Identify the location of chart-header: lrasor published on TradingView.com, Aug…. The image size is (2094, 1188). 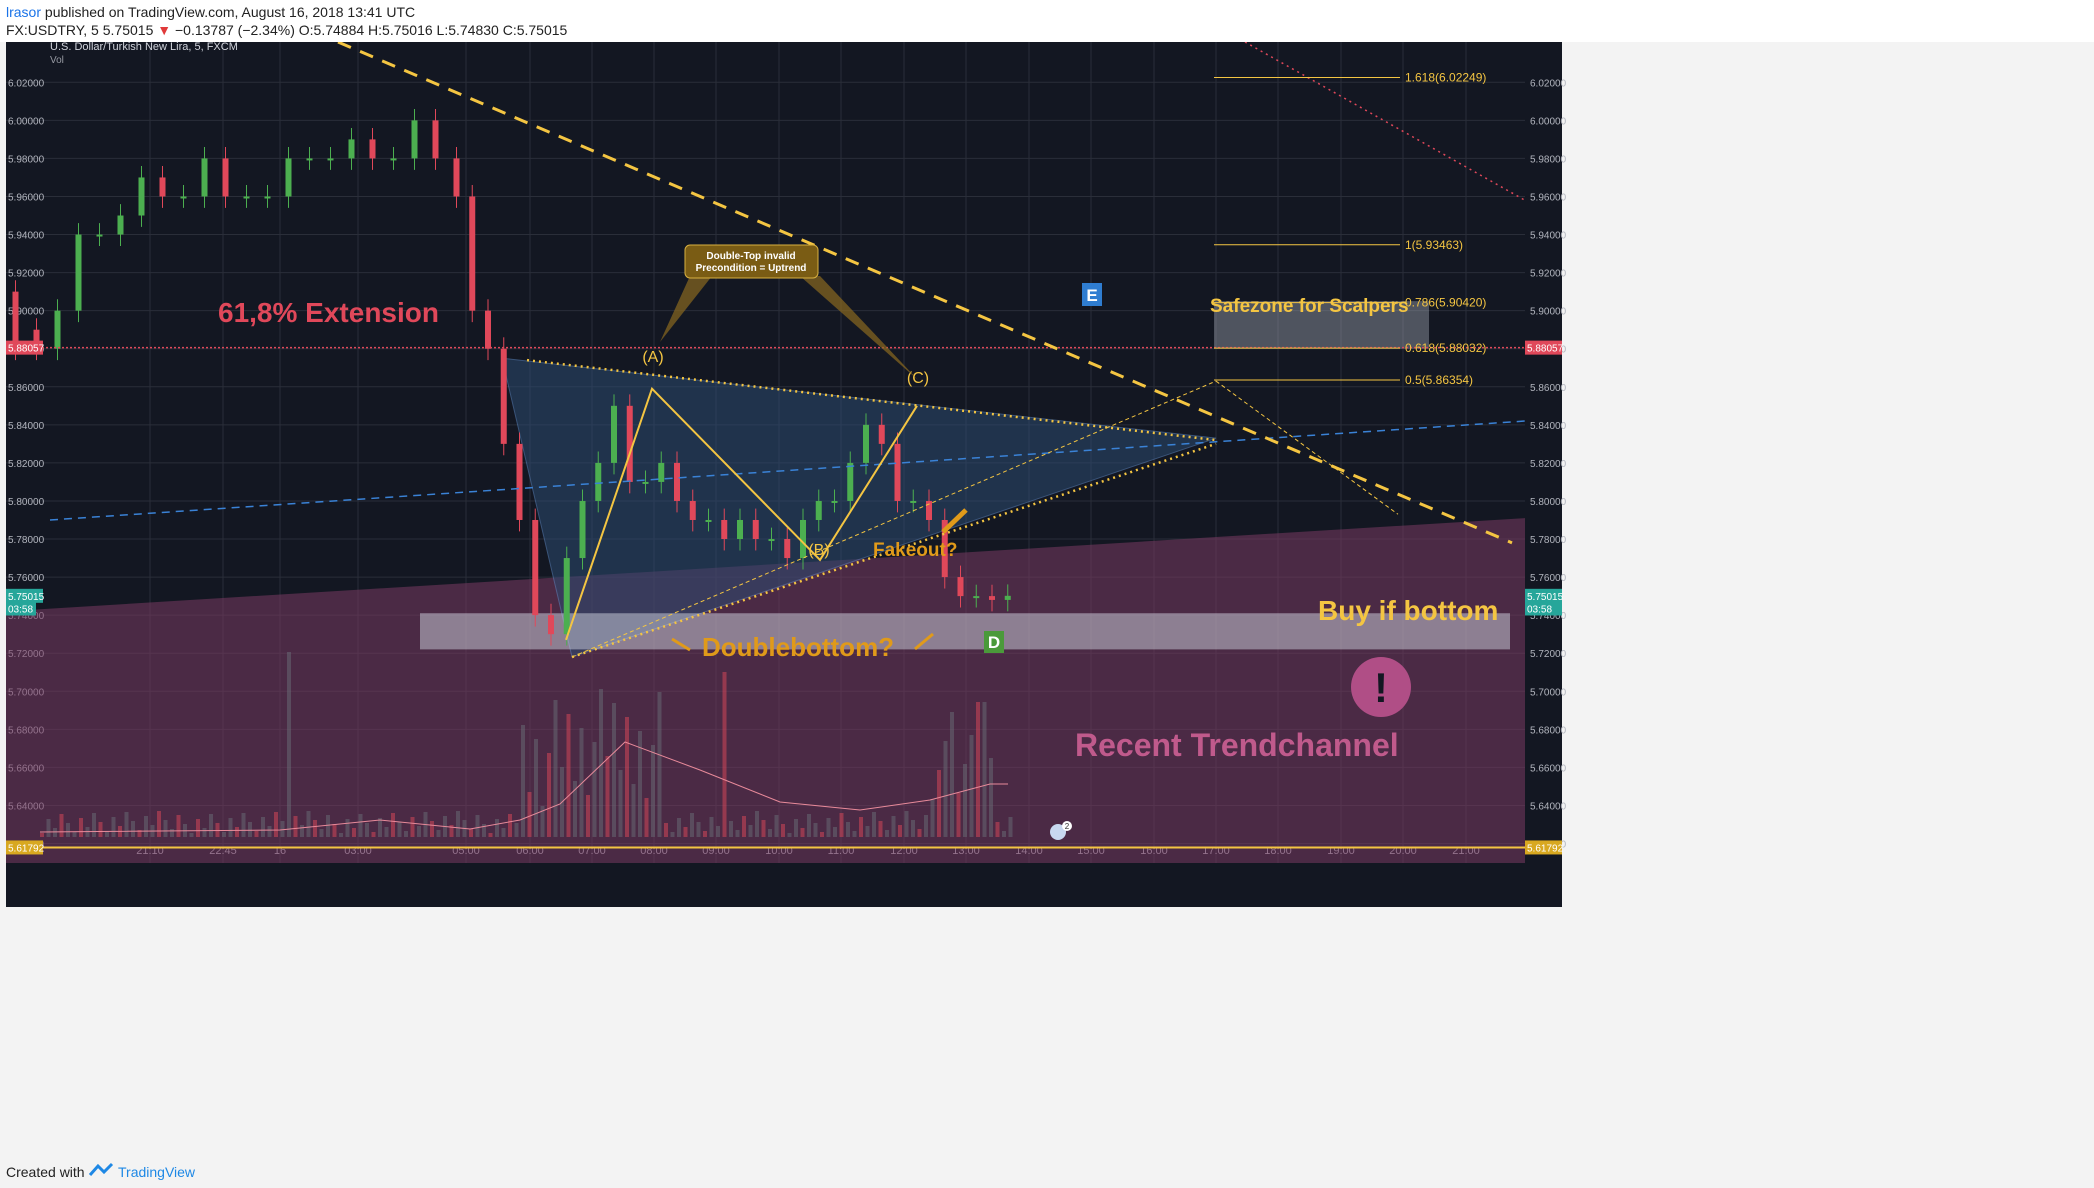
(1047, 21).